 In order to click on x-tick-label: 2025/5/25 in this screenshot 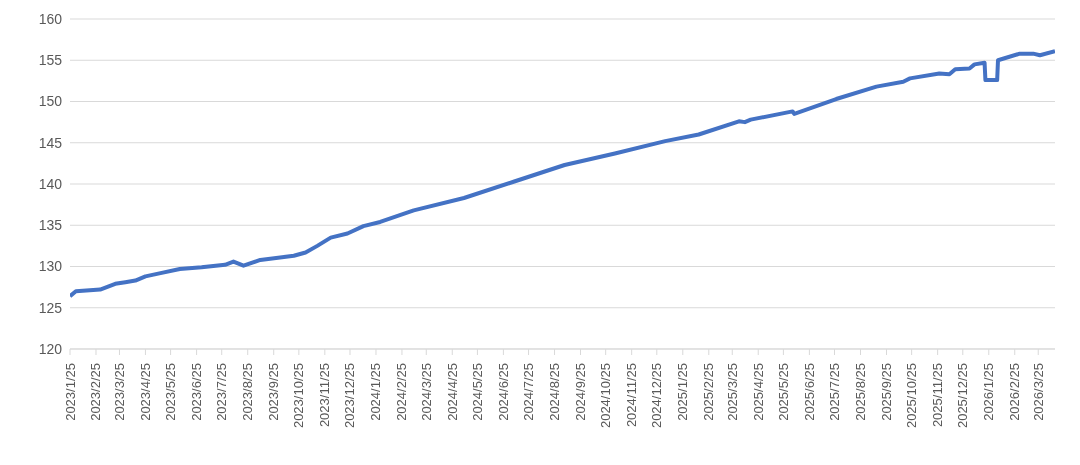, I will do `click(783, 392)`.